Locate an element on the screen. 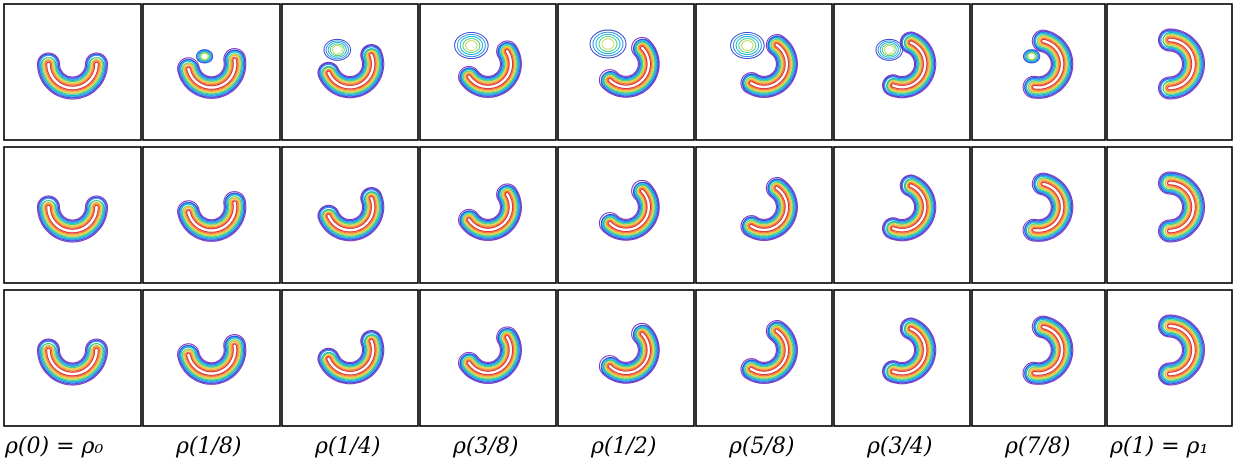  contour-panel-r1-c2 is located at coordinates (211, 72).